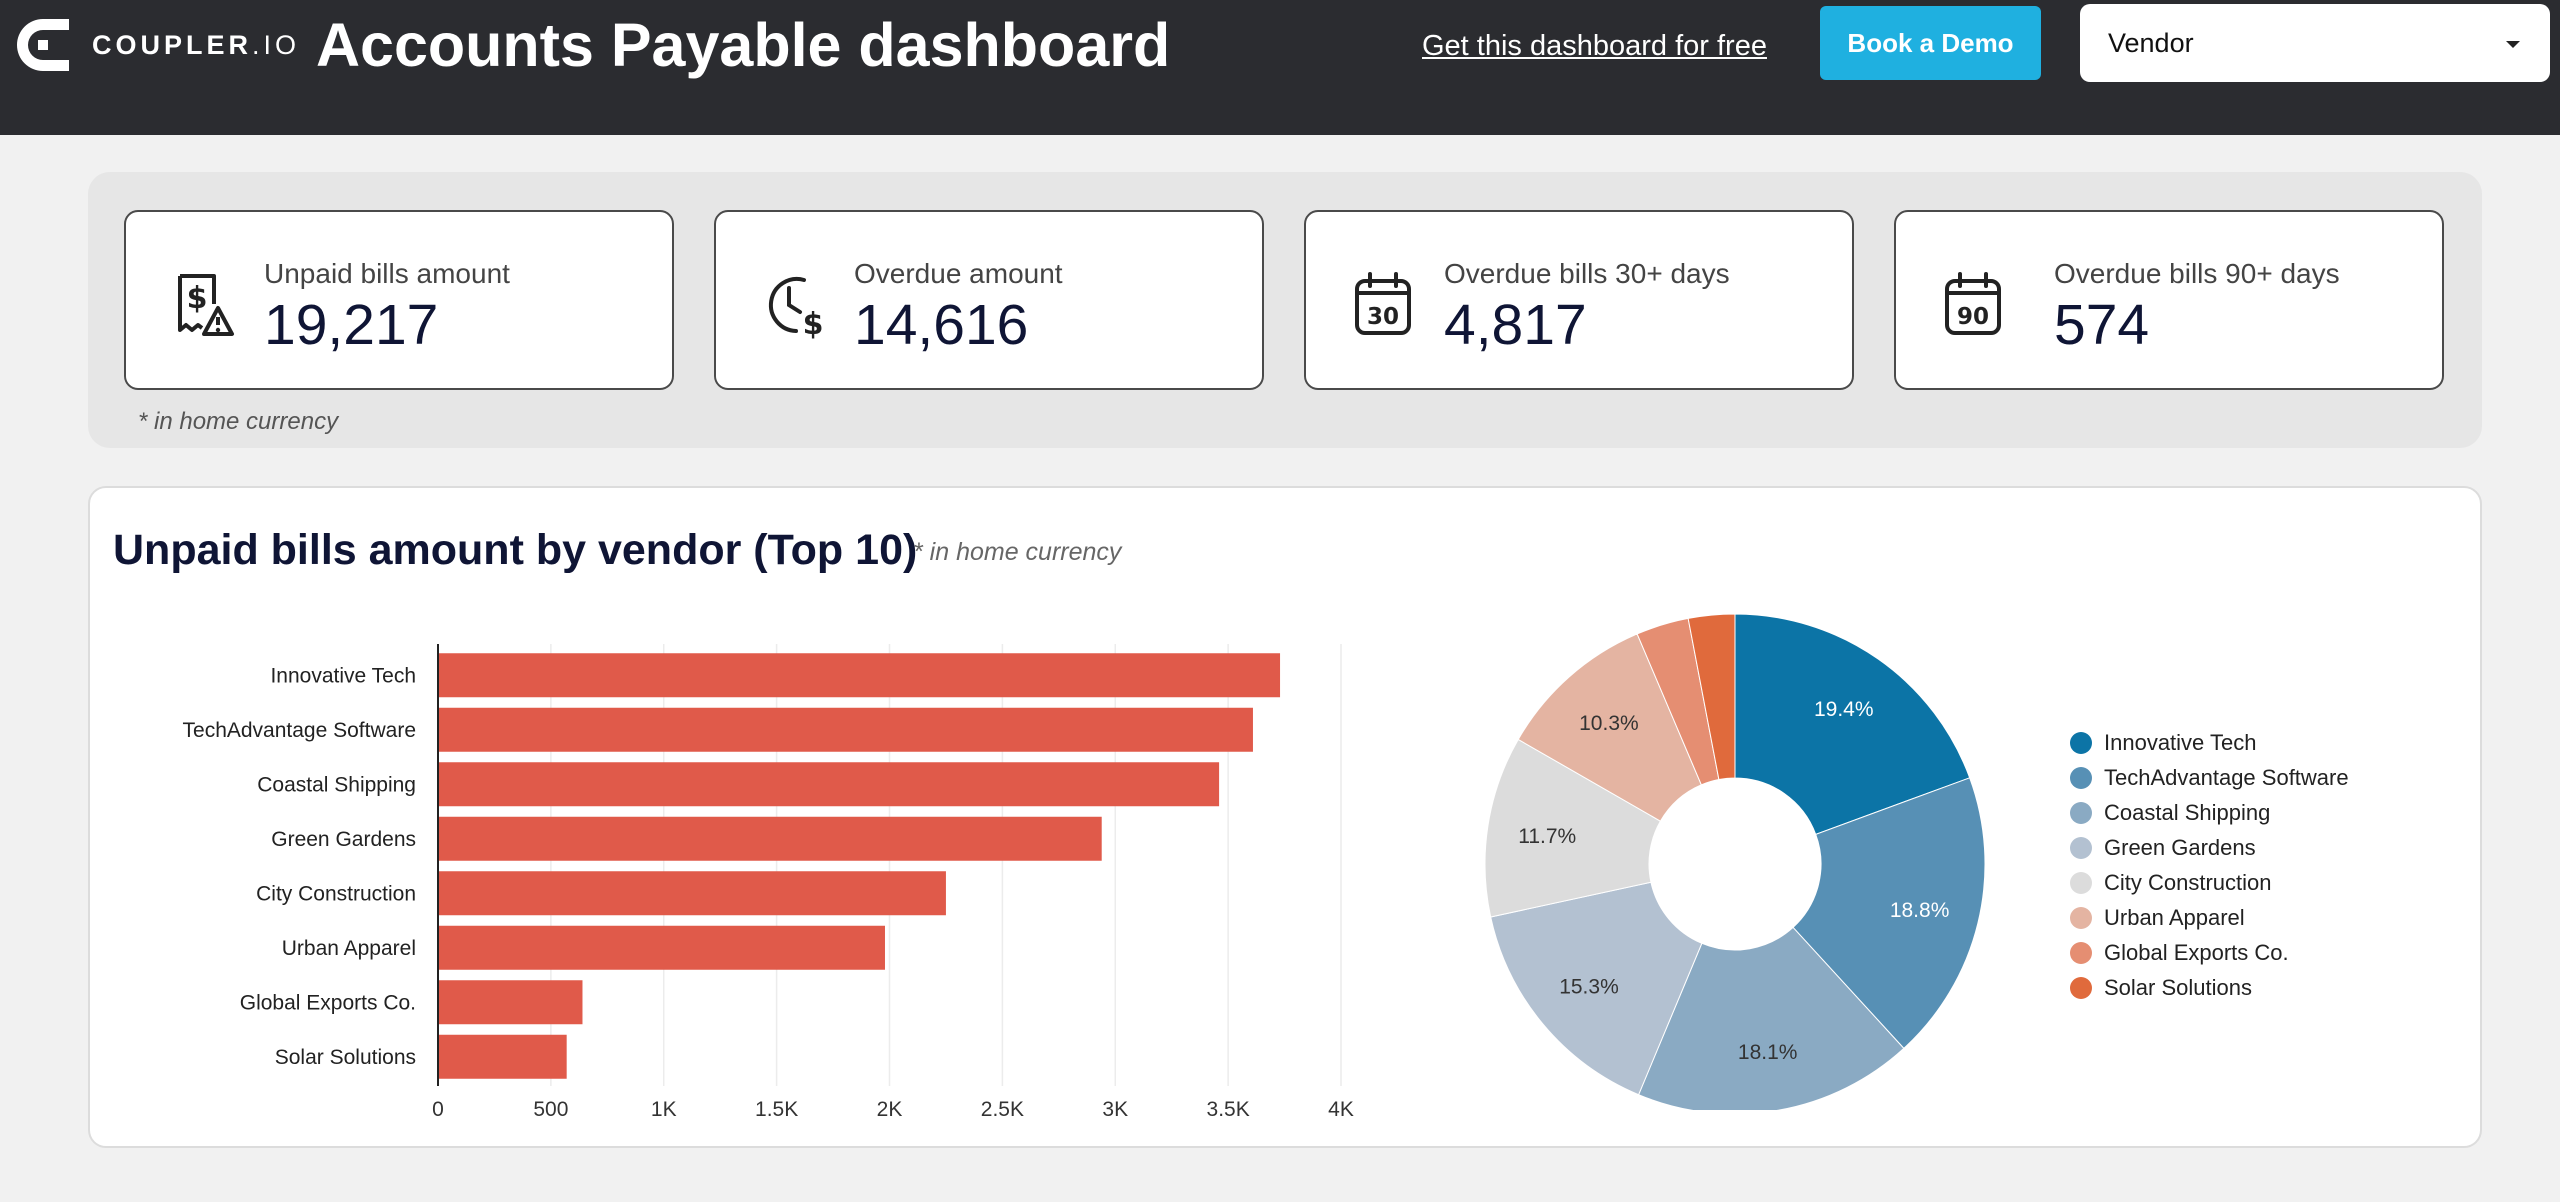 Image resolution: width=2560 pixels, height=1202 pixels. Describe the element at coordinates (299, 730) in the screenshot. I see `bar-category-label: TechAdvantage Software` at that location.